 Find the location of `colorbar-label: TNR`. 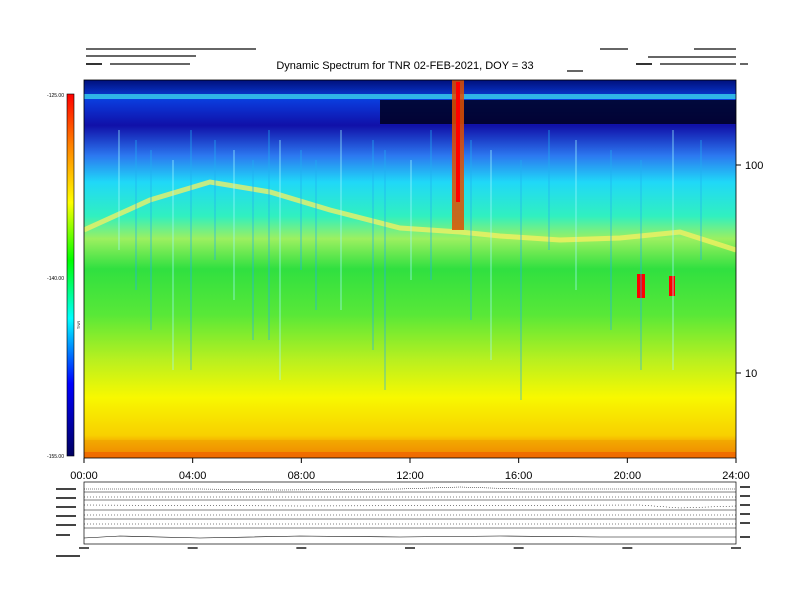

colorbar-label: TNR is located at coordinates (78, 325).